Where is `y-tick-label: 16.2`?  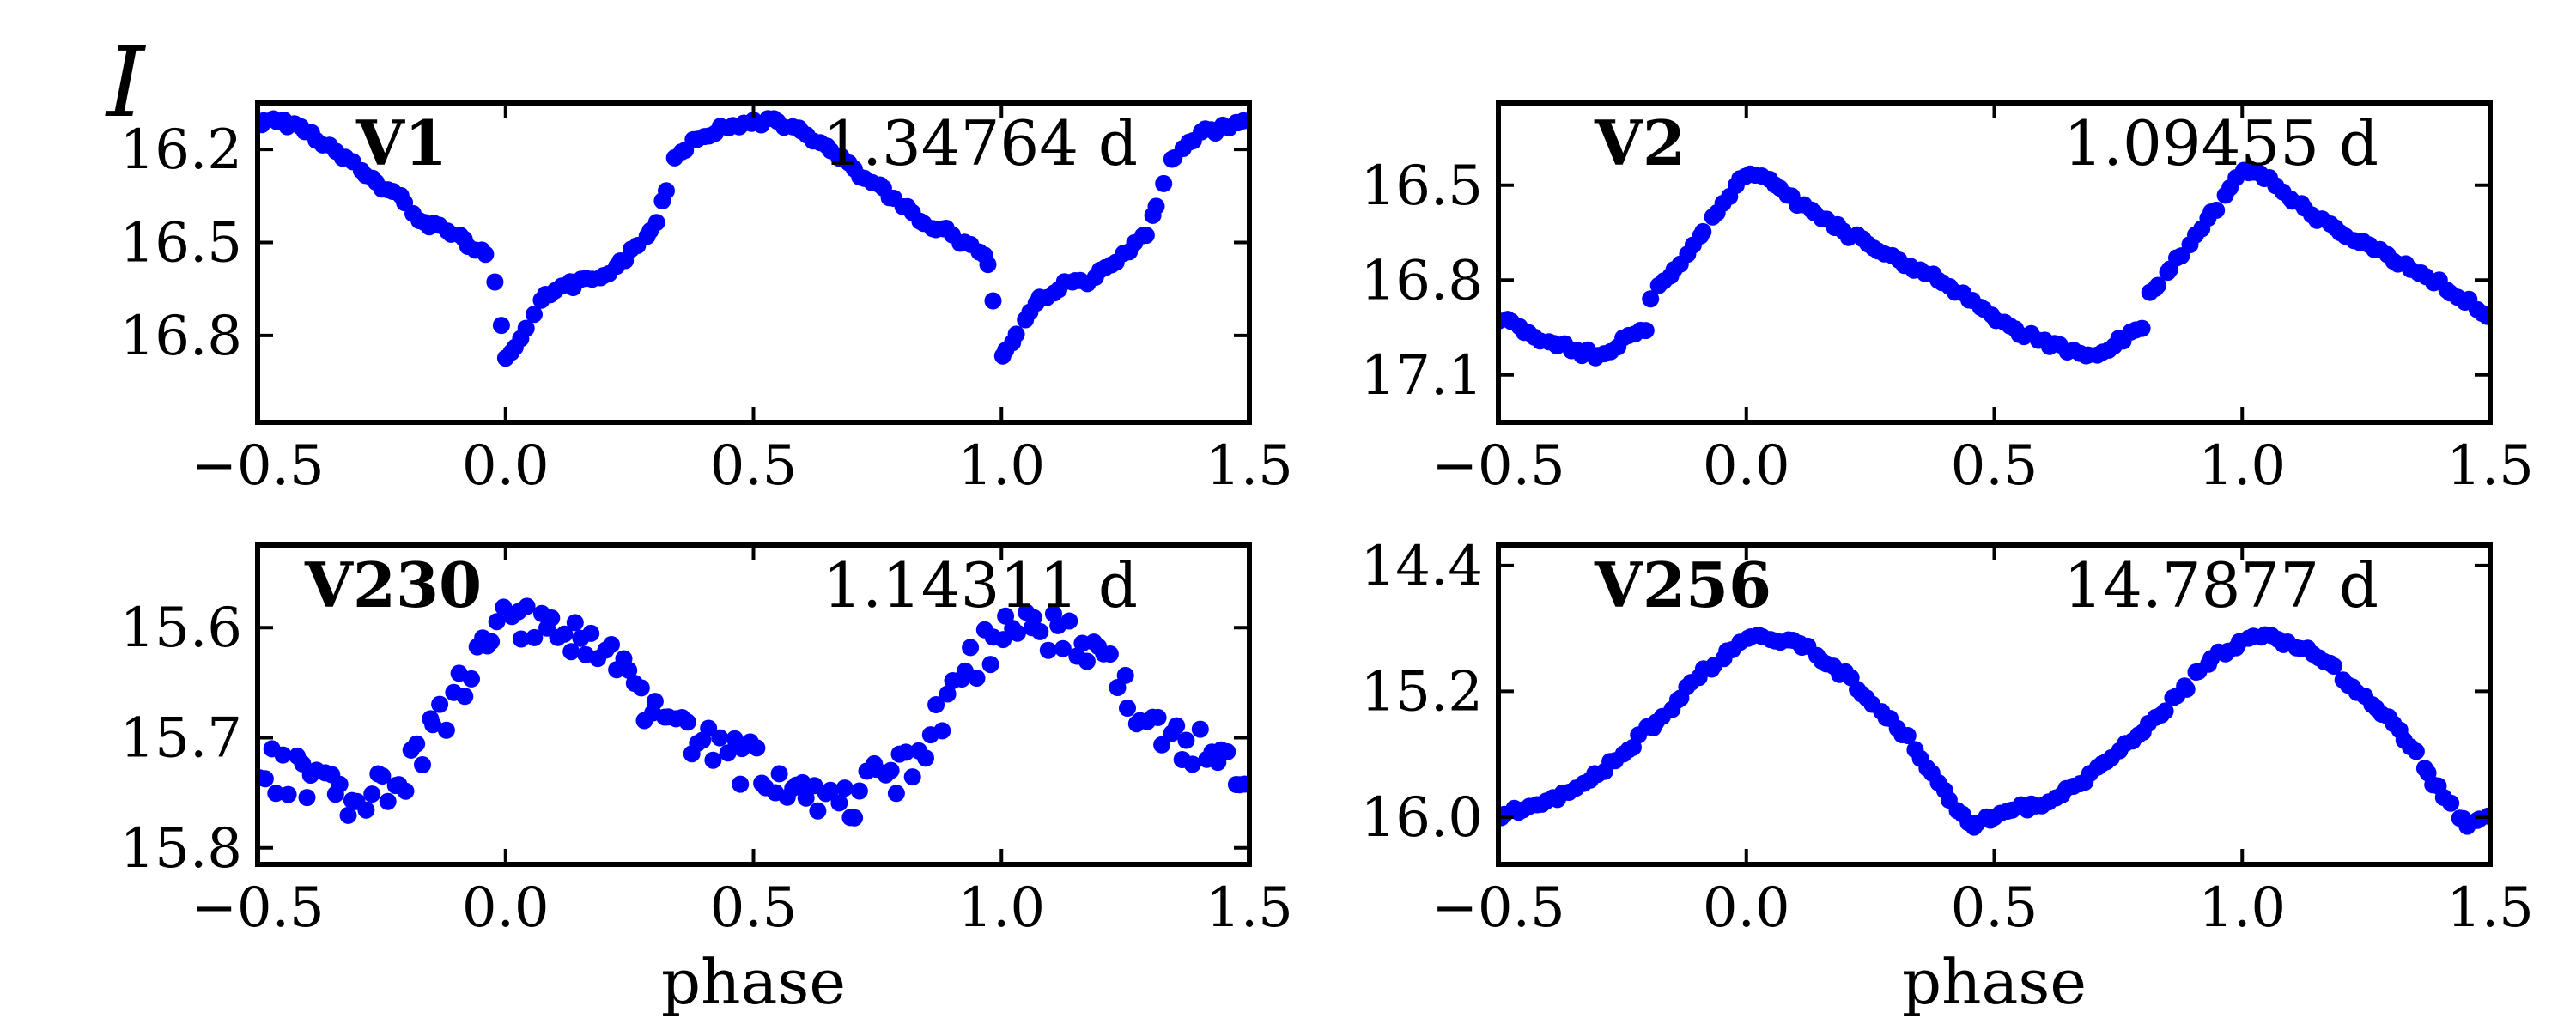 y-tick-label: 16.2 is located at coordinates (181, 150).